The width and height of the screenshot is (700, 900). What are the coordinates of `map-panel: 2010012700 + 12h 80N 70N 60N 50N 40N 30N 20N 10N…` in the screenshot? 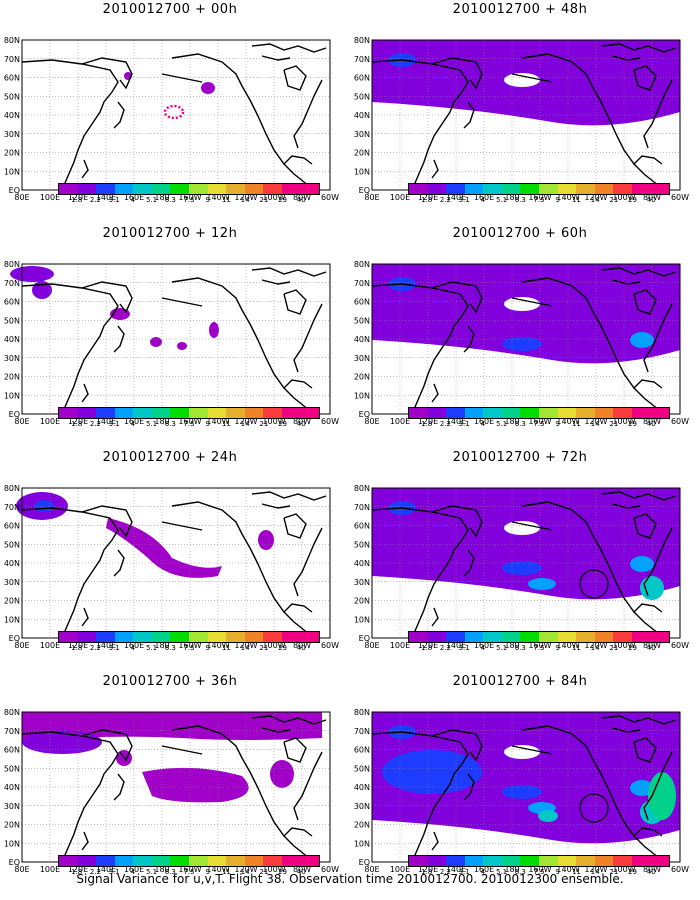 It's located at (170, 326).